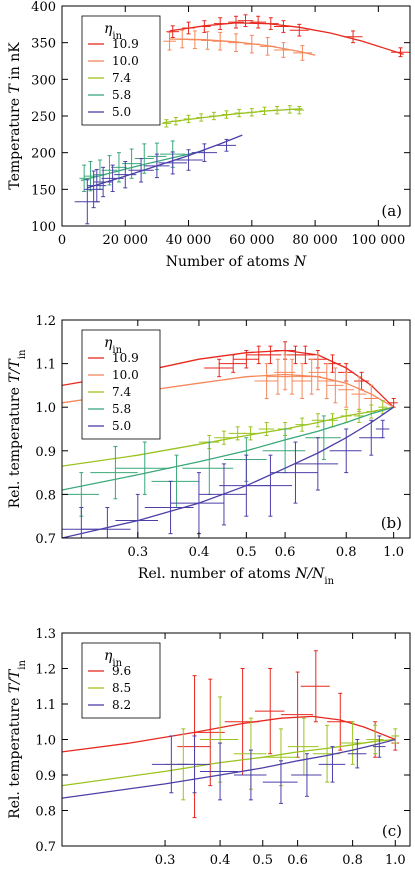 Image resolution: width=415 pixels, height=874 pixels. I want to click on y-tick-label: 200, so click(43, 154).